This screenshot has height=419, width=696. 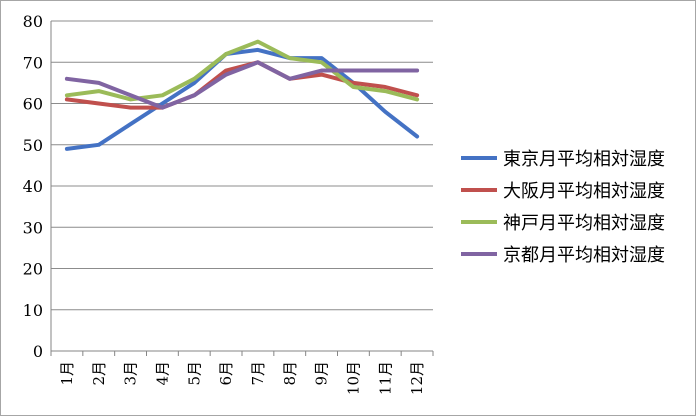 I want to click on legend-label: 大阪月平均相対湿度, so click(x=584, y=191).